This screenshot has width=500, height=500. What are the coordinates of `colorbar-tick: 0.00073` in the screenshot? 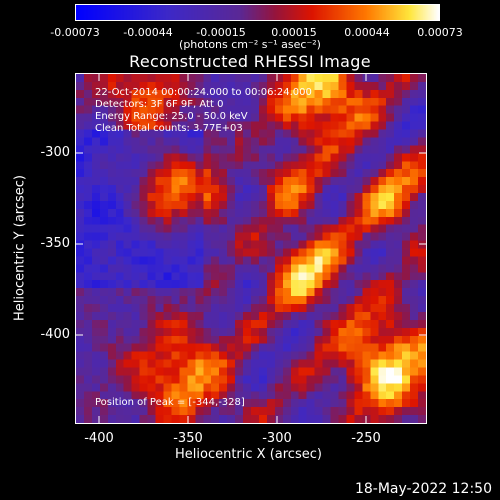 It's located at (440, 32).